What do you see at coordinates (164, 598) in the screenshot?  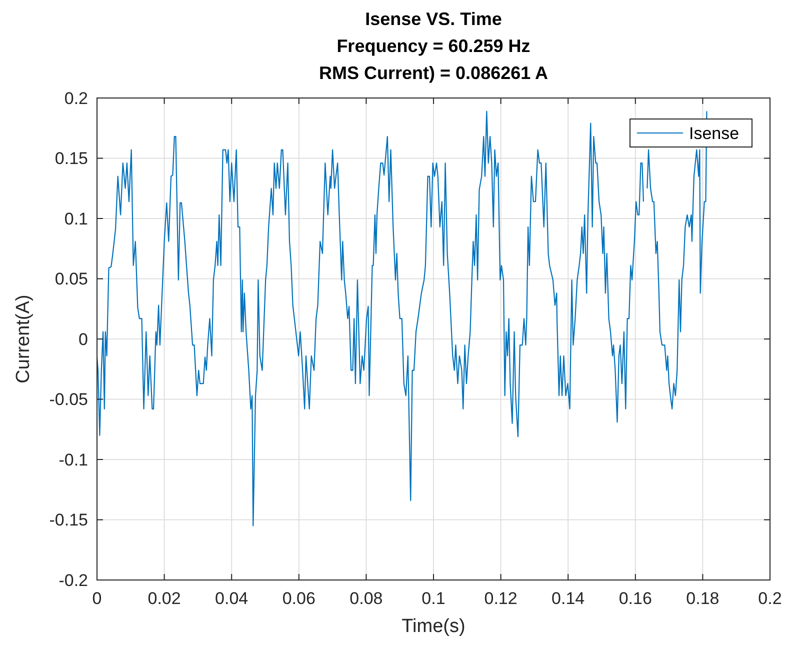 I see `x-tick-label: 0.02` at bounding box center [164, 598].